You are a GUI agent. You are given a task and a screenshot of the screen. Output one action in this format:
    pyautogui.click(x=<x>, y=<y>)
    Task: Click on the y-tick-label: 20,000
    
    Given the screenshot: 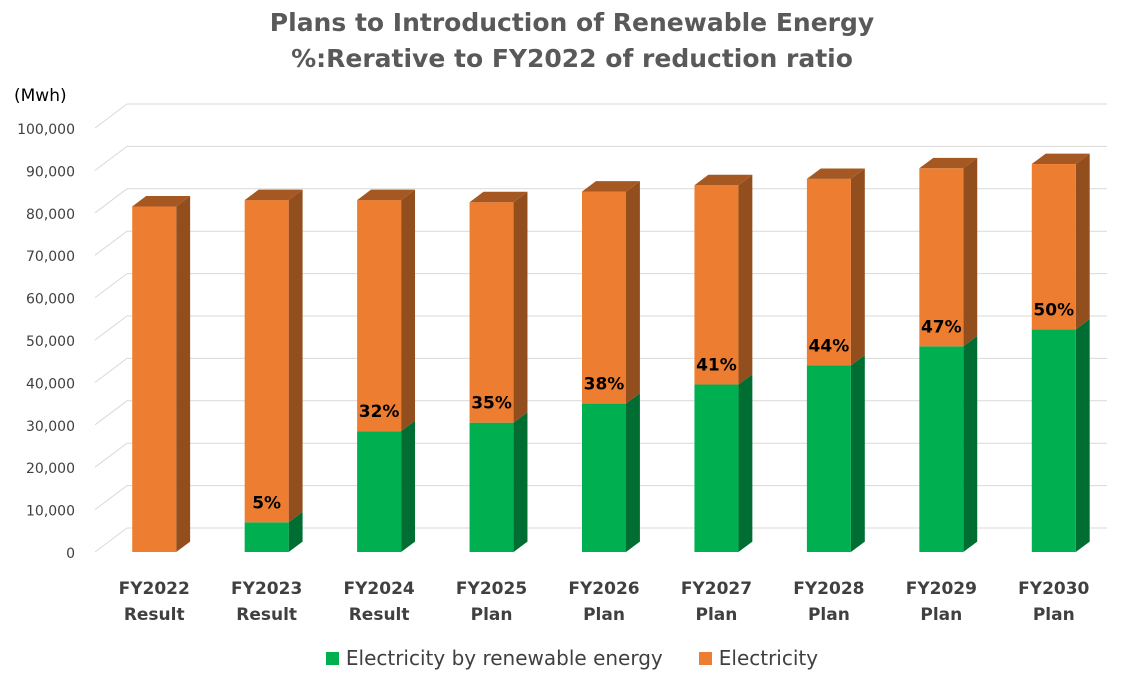 What is the action you would take?
    pyautogui.click(x=50, y=469)
    